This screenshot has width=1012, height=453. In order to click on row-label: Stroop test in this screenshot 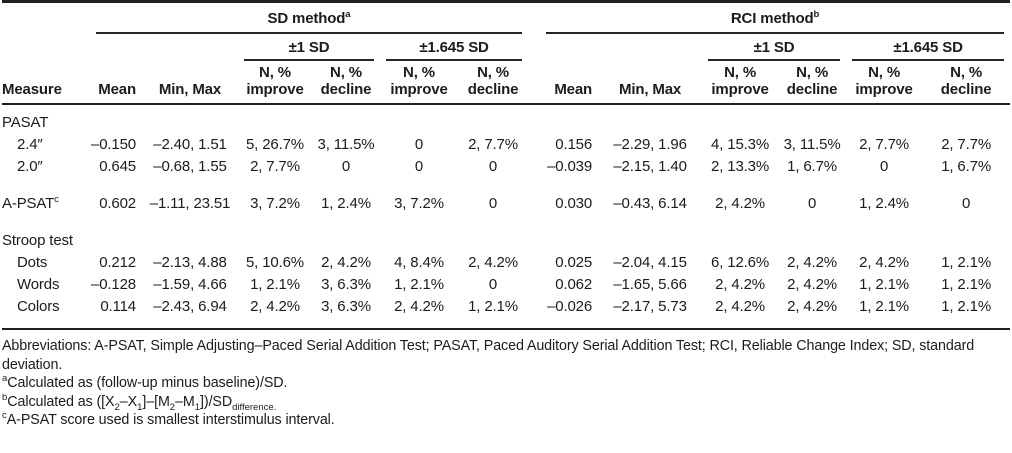, I will do `click(37, 240)`.